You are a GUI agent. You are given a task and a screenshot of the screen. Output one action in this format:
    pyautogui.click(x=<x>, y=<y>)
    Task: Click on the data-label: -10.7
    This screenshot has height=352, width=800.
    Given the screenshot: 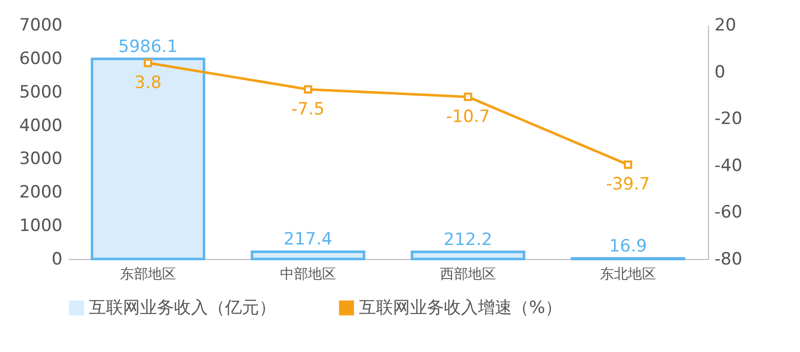 What is the action you would take?
    pyautogui.click(x=468, y=116)
    